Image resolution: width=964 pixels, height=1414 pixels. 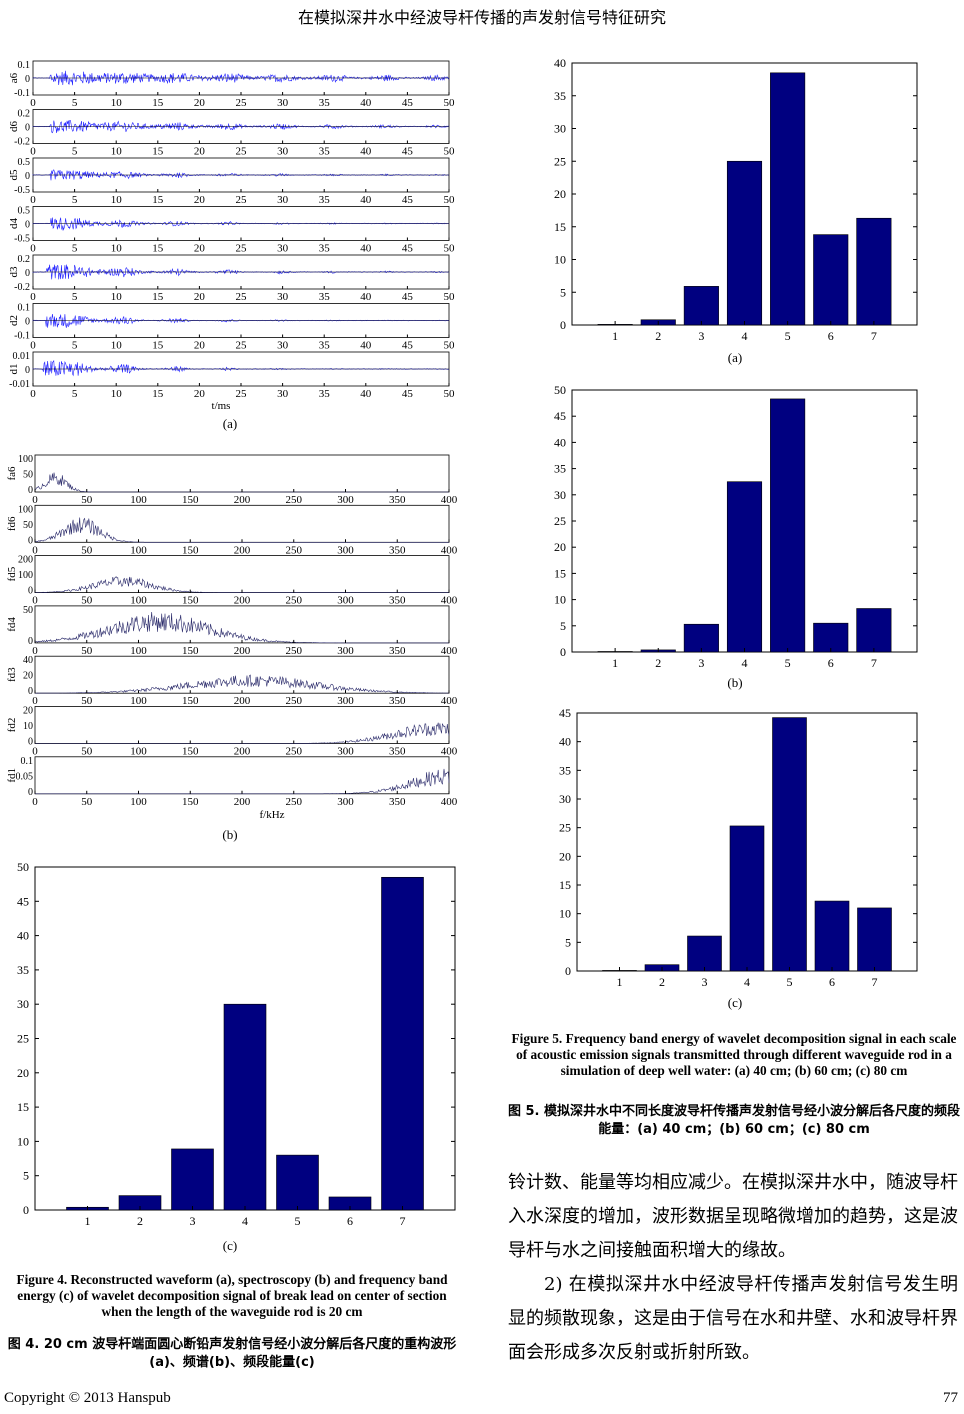 What do you see at coordinates (560, 194) in the screenshot?
I see `y-tick-label: 20` at bounding box center [560, 194].